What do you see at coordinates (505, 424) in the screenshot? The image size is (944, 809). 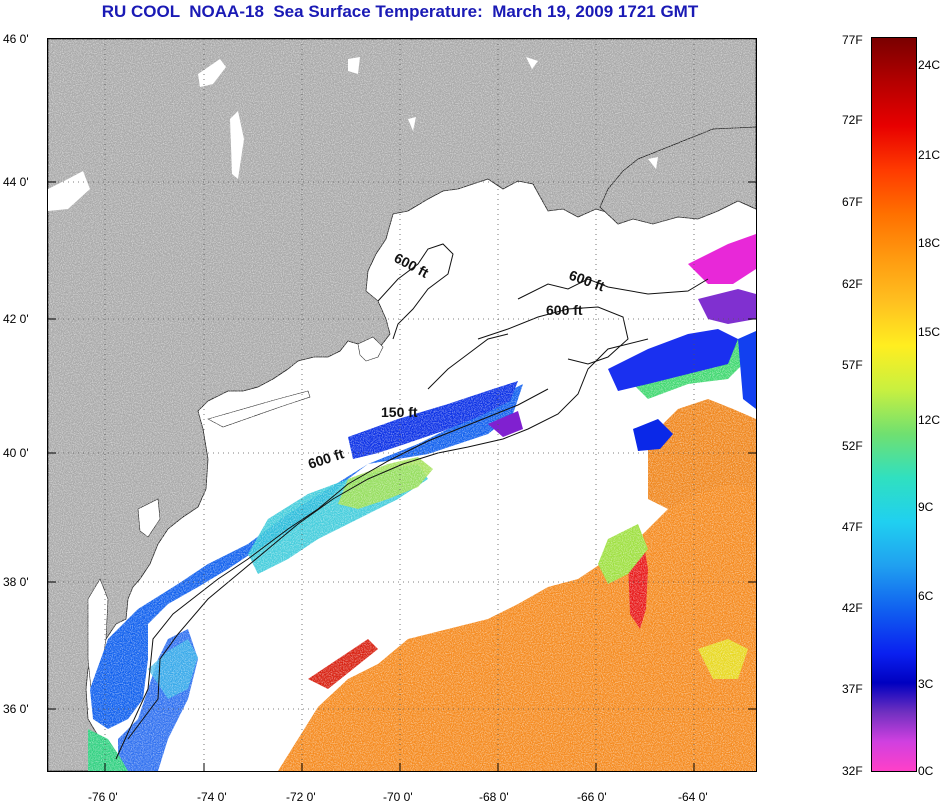 I see `sst-purple-shelf` at bounding box center [505, 424].